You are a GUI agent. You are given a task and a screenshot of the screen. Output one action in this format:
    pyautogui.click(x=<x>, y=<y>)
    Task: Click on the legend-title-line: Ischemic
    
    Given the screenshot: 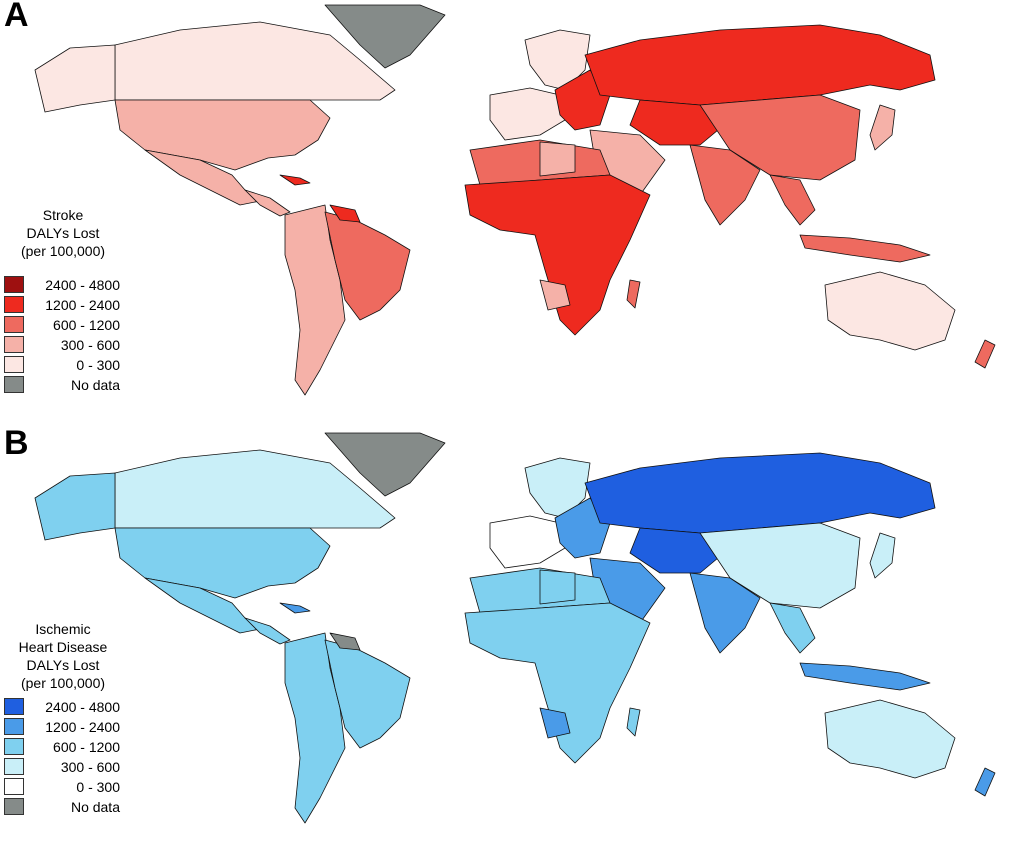 What is the action you would take?
    pyautogui.click(x=63, y=629)
    